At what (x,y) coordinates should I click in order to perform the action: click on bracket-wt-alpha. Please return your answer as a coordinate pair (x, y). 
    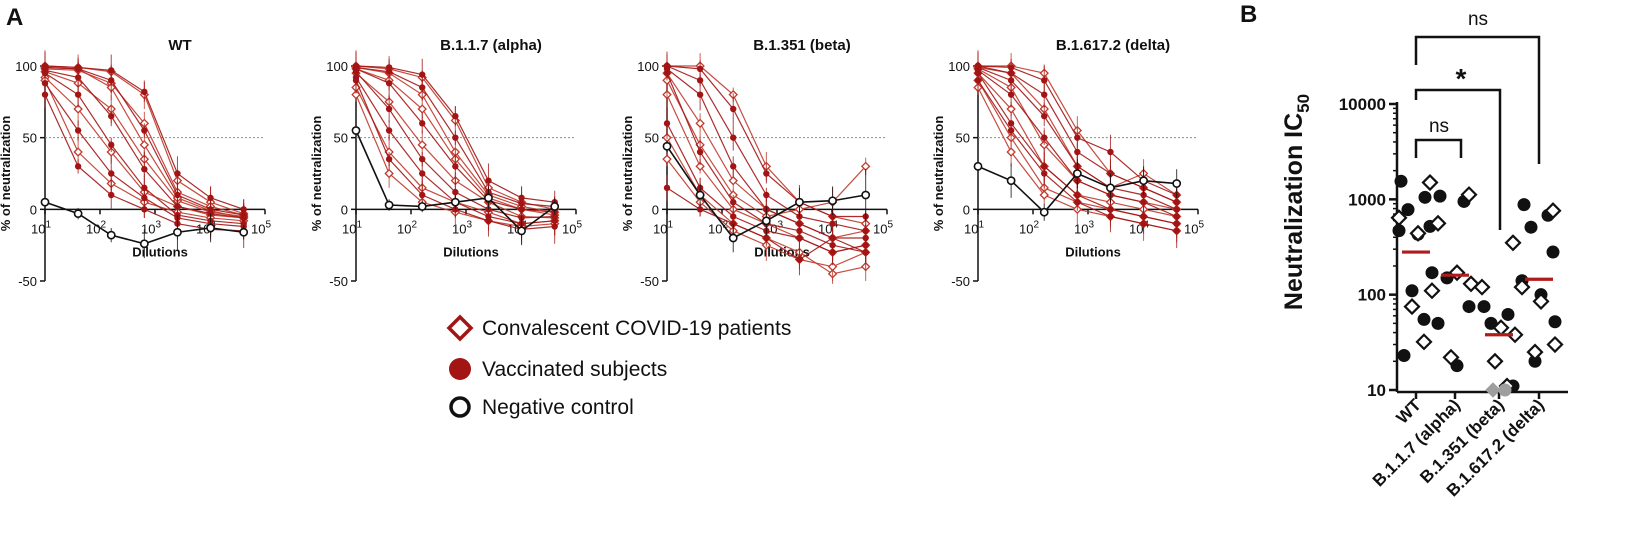
    Looking at the image, I should click on (1438, 148).